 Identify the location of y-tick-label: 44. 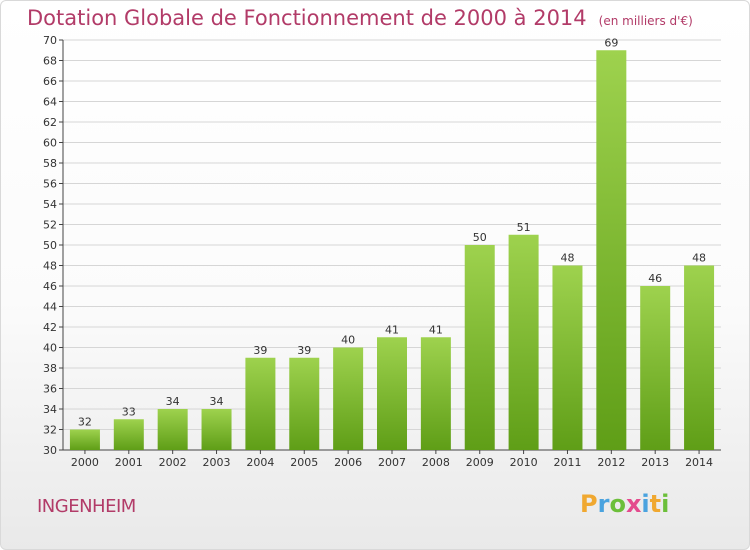
(50, 307).